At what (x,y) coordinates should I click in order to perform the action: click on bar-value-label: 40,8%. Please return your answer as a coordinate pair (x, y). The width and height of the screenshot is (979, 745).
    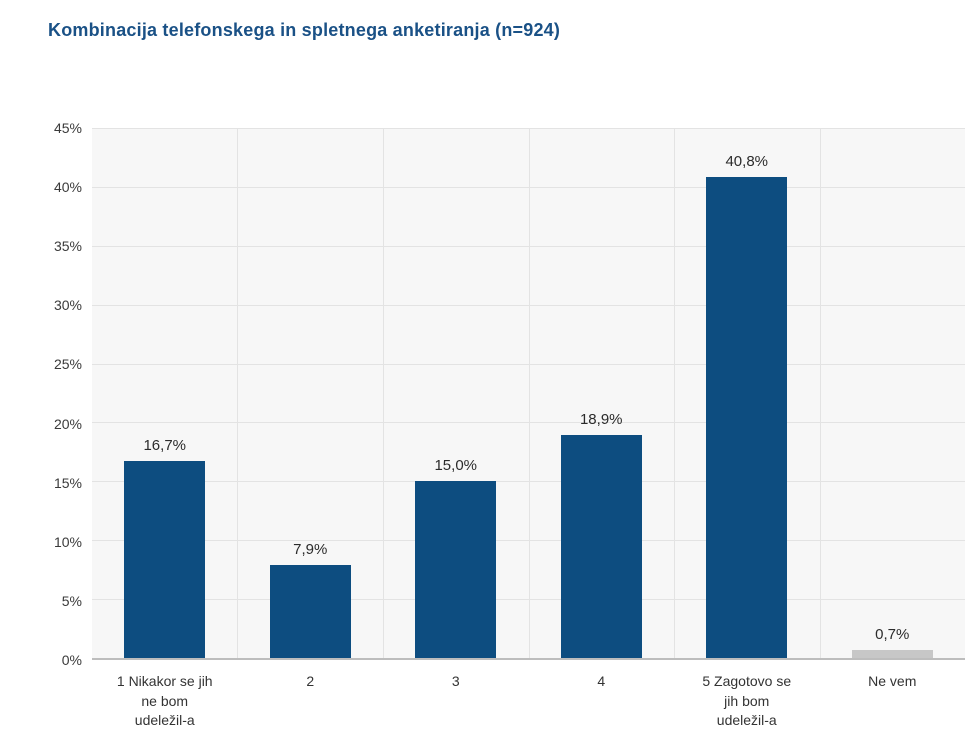
    Looking at the image, I should click on (747, 162).